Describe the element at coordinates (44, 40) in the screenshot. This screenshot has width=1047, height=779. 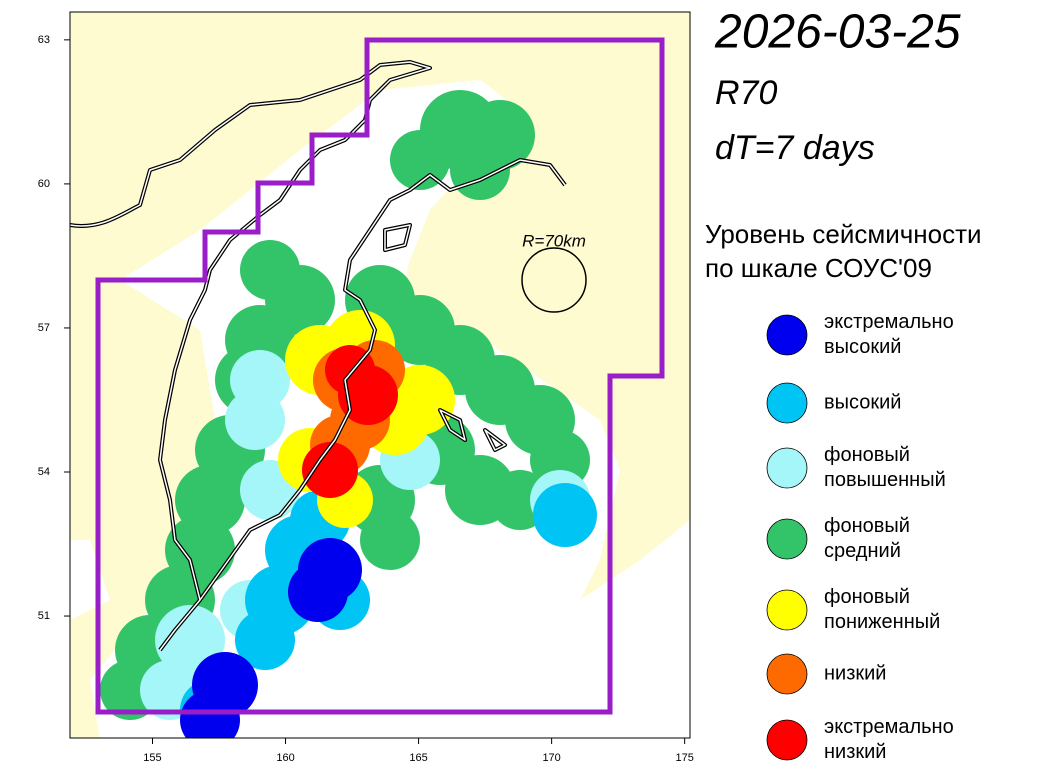
I see `y-tick-label: 63` at that location.